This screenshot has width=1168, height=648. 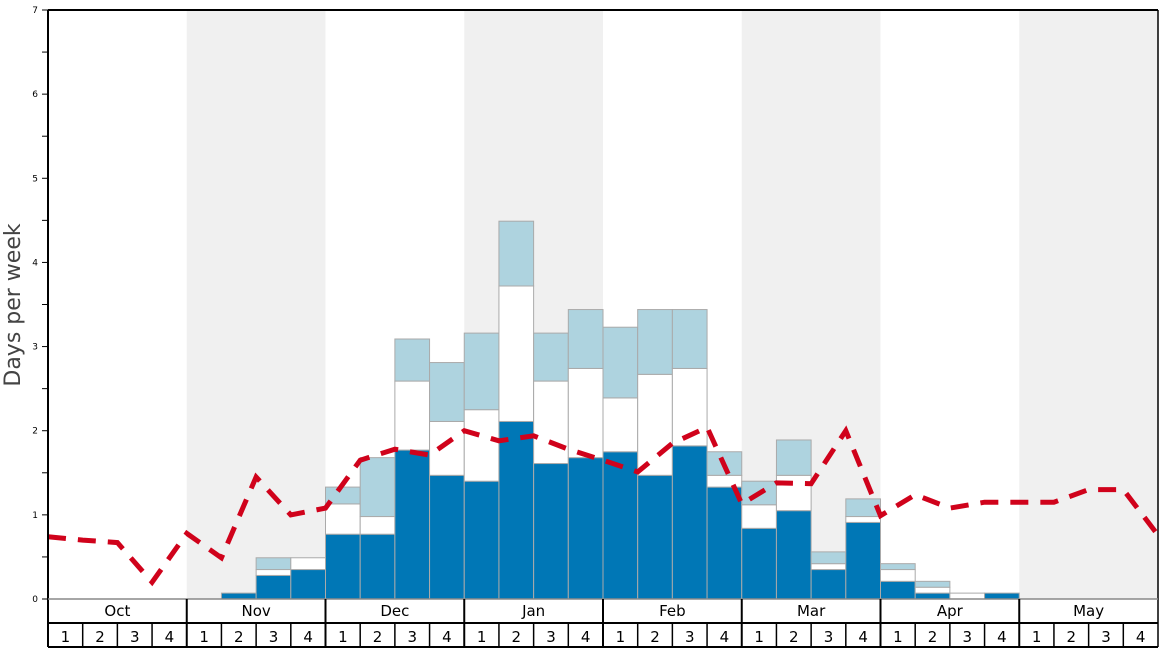 What do you see at coordinates (255, 611) in the screenshot?
I see `month-label-nov: Nov` at bounding box center [255, 611].